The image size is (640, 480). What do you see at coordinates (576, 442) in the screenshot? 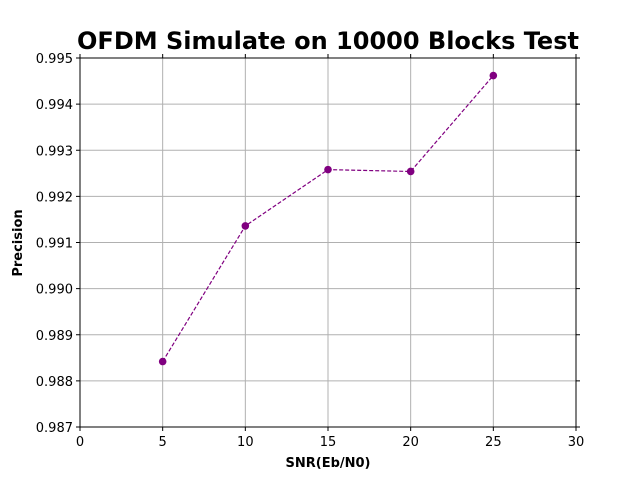
I see `x-tick-label: 30` at bounding box center [576, 442].